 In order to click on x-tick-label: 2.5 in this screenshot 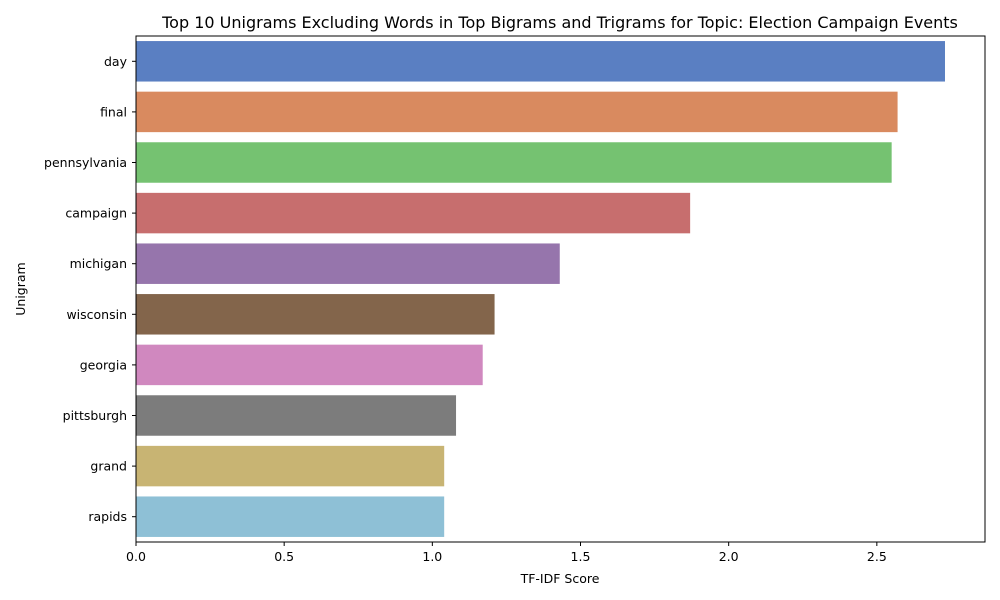, I will do `click(877, 556)`.